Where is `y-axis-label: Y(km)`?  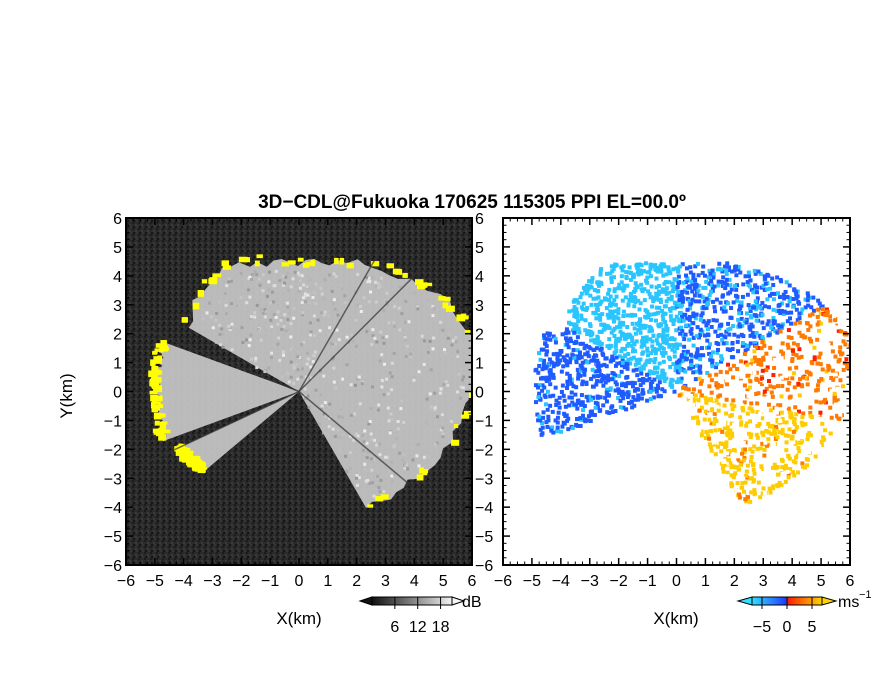
y-axis-label: Y(km) is located at coordinates (66, 395).